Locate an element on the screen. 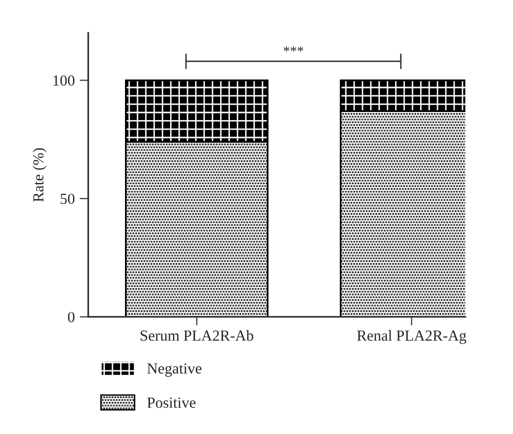  x-tick-label: Renal PLA2R-Ag is located at coordinates (411, 337).